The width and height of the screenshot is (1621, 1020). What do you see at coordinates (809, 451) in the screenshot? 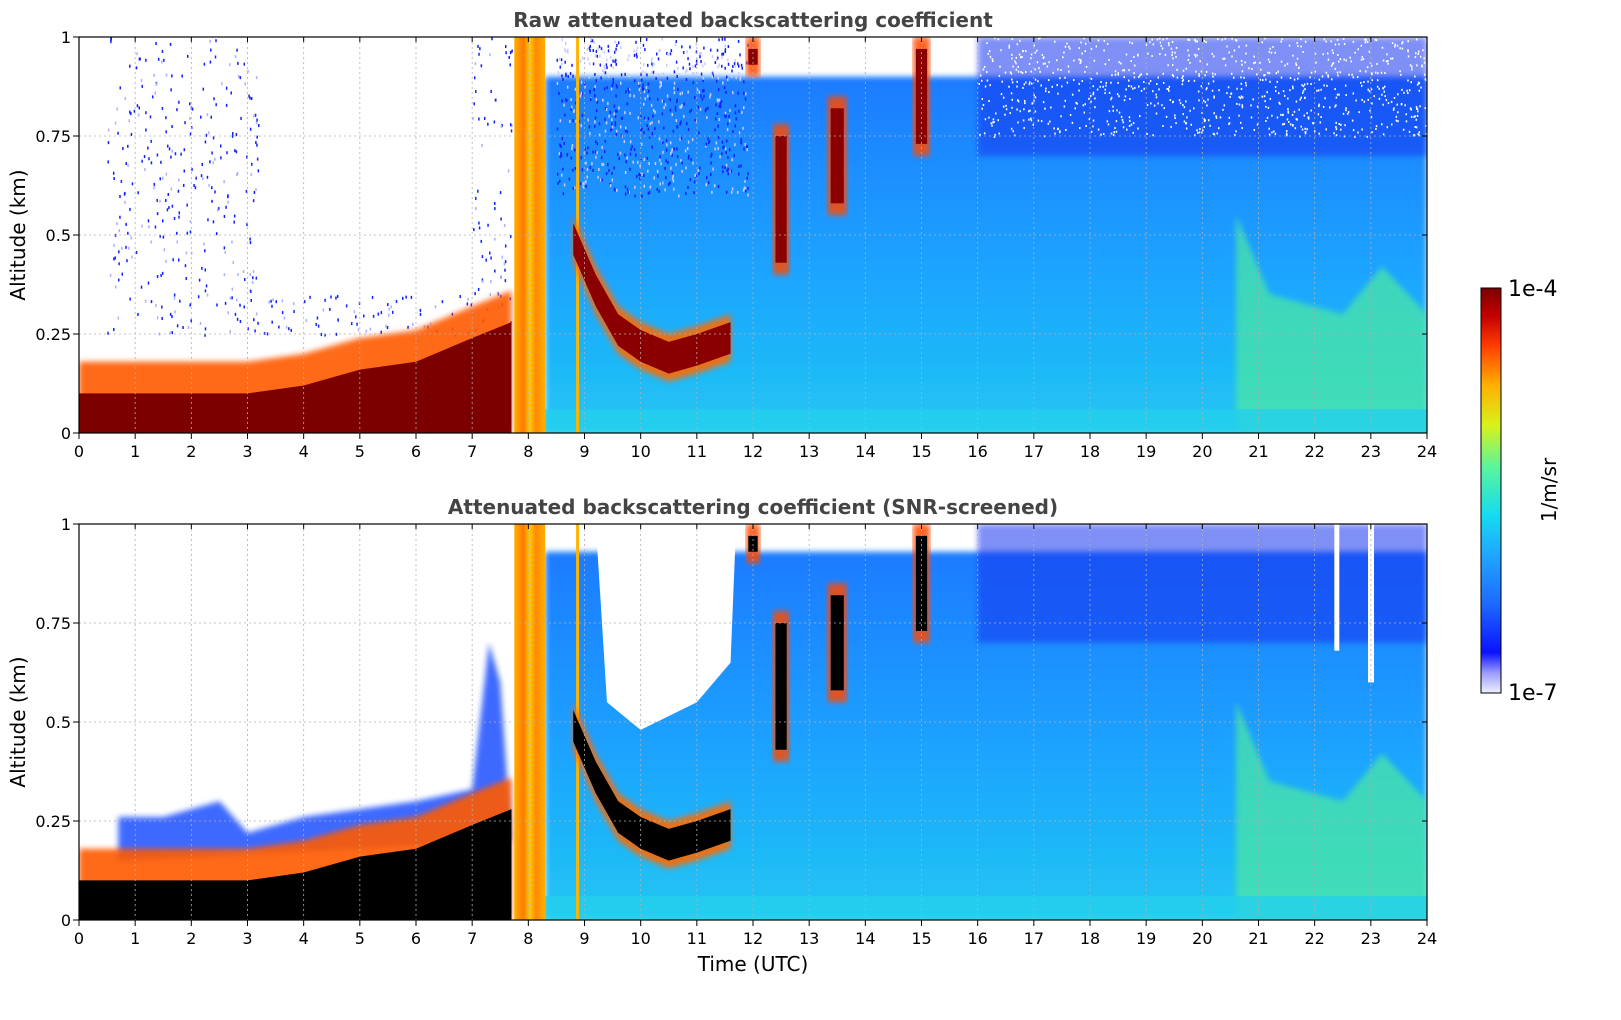
I see `x-tick-label: 13` at bounding box center [809, 451].